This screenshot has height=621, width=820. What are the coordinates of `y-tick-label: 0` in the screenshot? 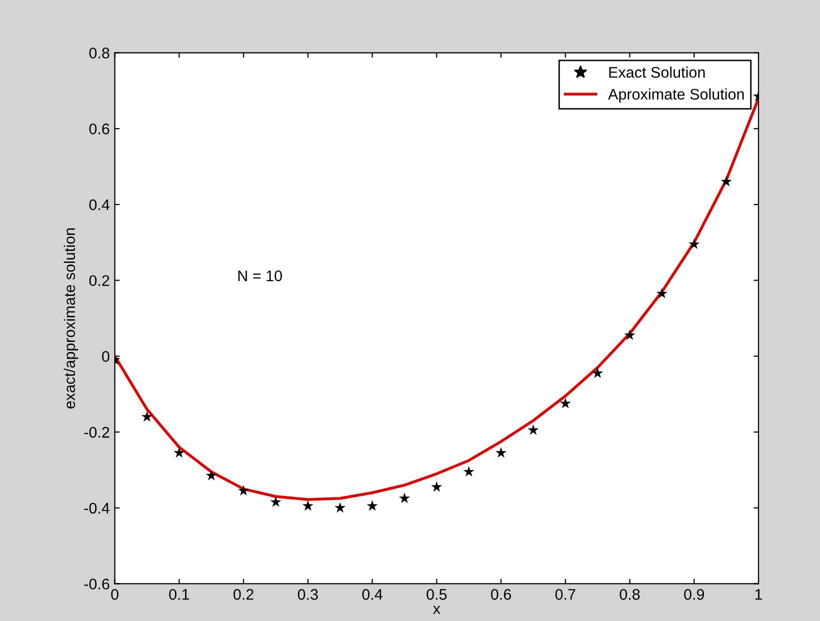 It's located at (106, 356).